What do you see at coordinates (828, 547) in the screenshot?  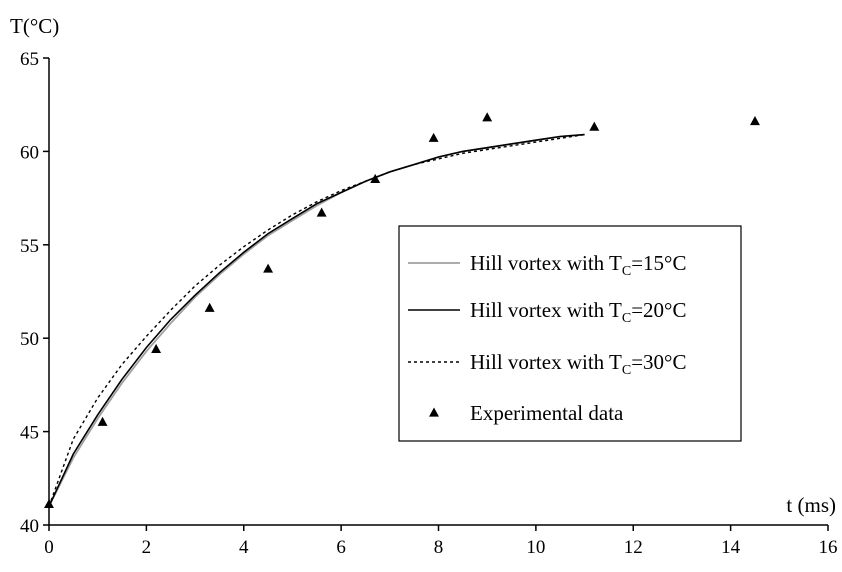 I see `x-tick-label: 16` at bounding box center [828, 547].